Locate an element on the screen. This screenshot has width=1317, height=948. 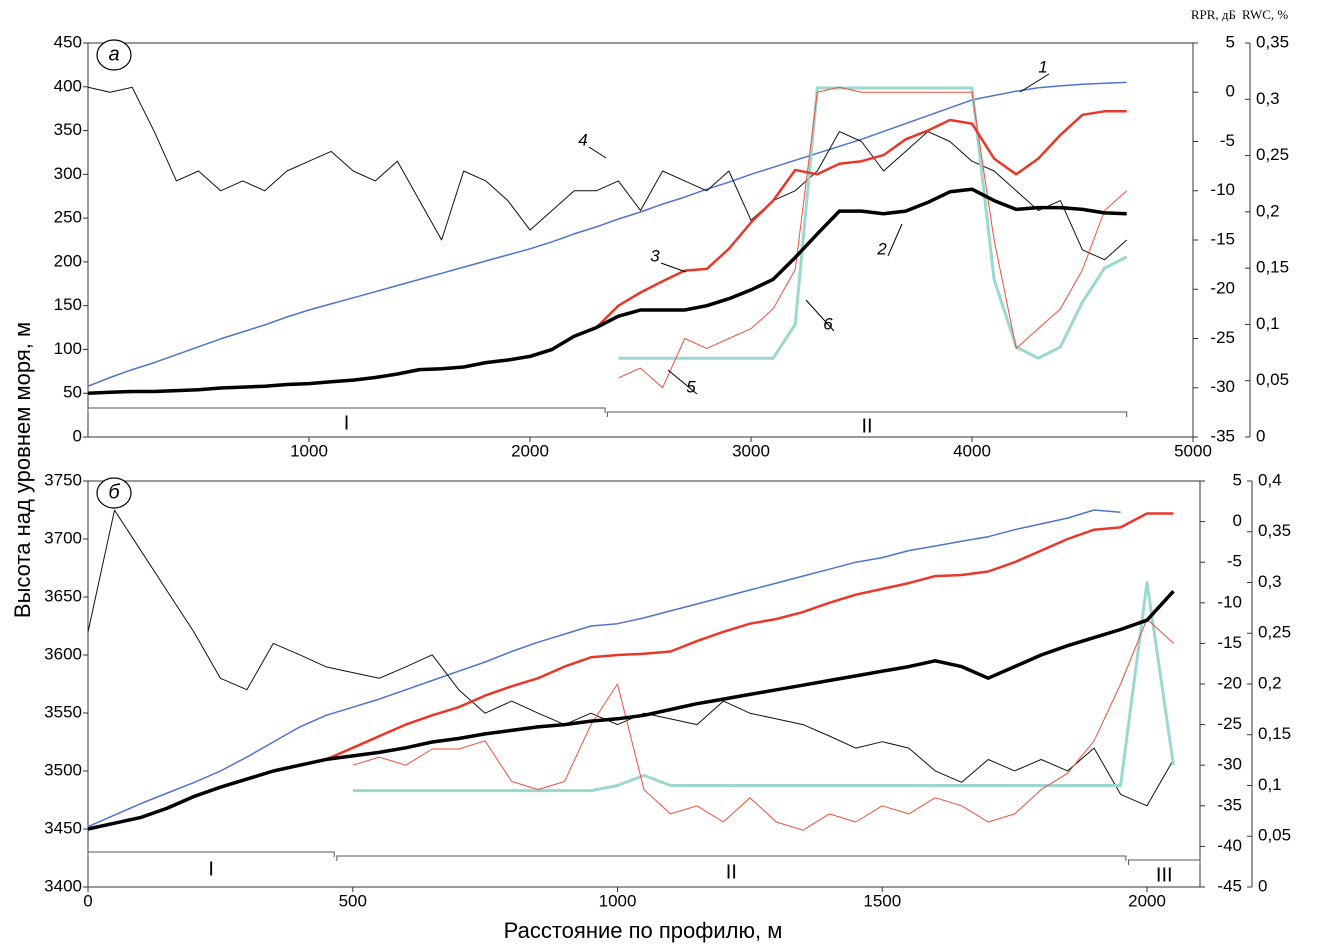
y-tick-label: 3600 is located at coordinates (63, 653).